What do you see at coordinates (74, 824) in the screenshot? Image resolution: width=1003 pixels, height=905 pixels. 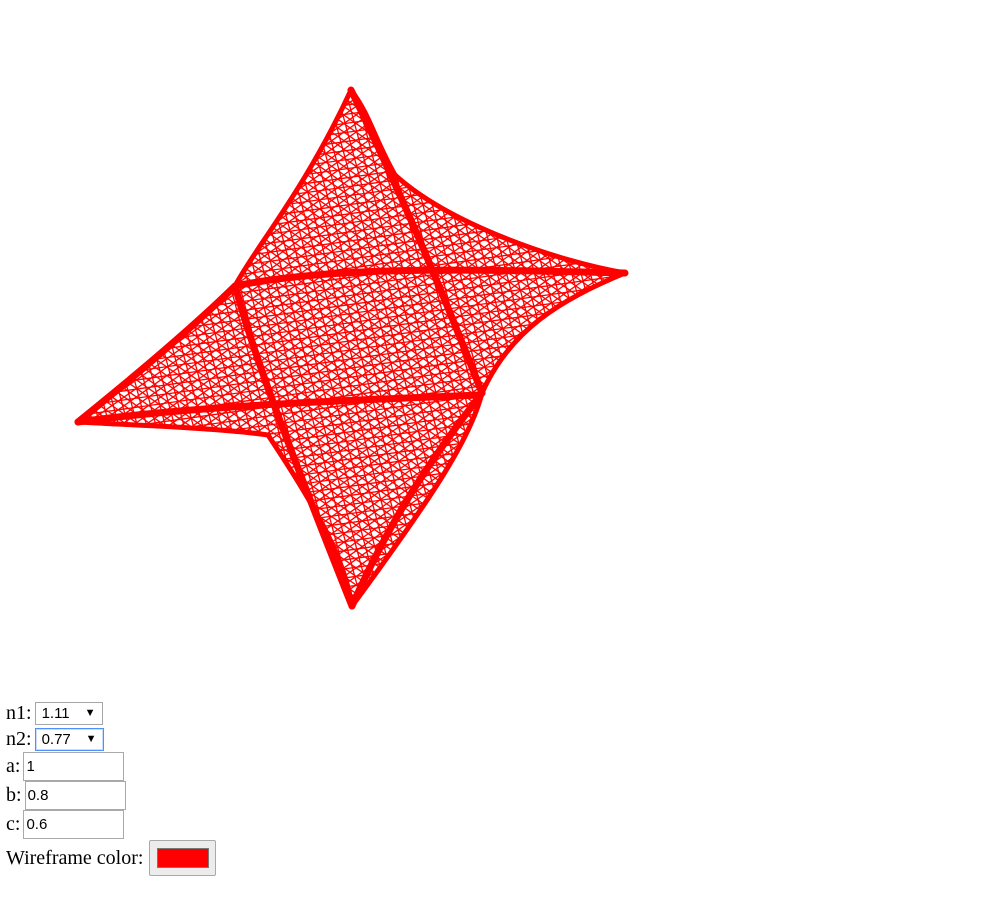 I see `c-input` at bounding box center [74, 824].